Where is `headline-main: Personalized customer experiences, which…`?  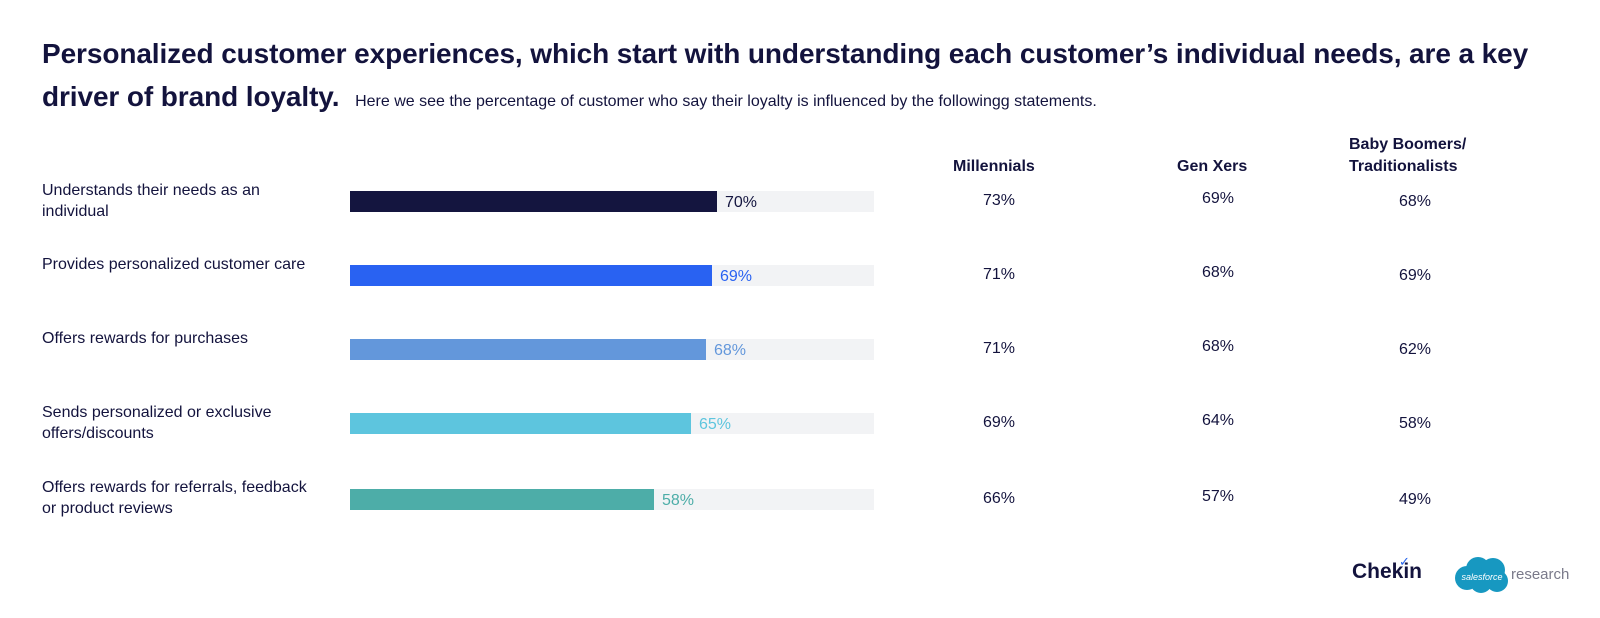
headline-main: Personalized customer experiences, which… is located at coordinates (785, 75).